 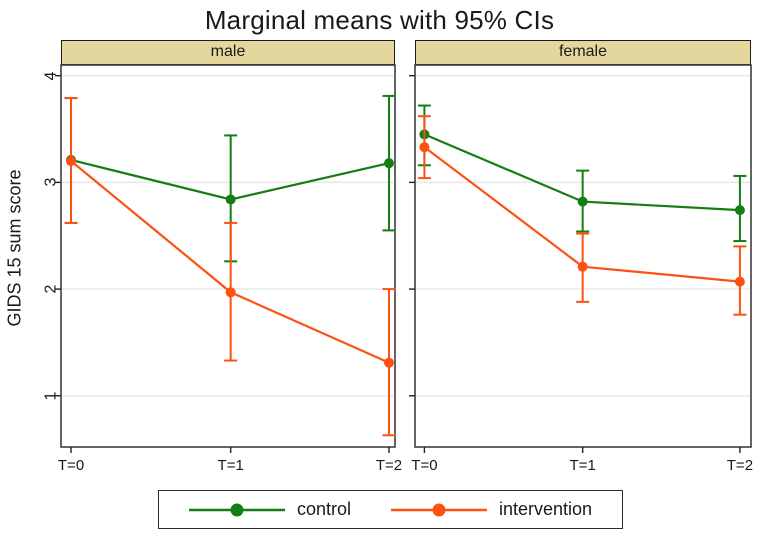 I want to click on y-axis-label-column: GIDS 15 sum score, so click(x=15, y=256).